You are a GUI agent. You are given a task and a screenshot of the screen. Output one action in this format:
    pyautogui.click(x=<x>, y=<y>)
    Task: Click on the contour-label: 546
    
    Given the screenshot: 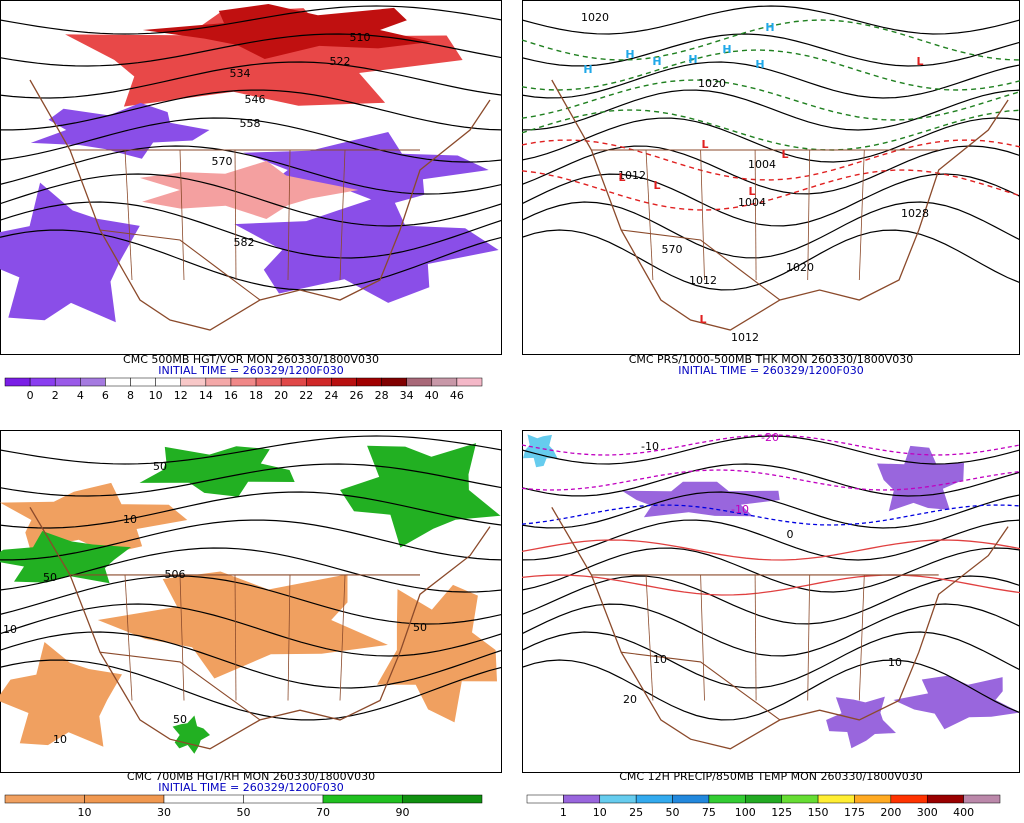 What is the action you would take?
    pyautogui.click(x=255, y=99)
    